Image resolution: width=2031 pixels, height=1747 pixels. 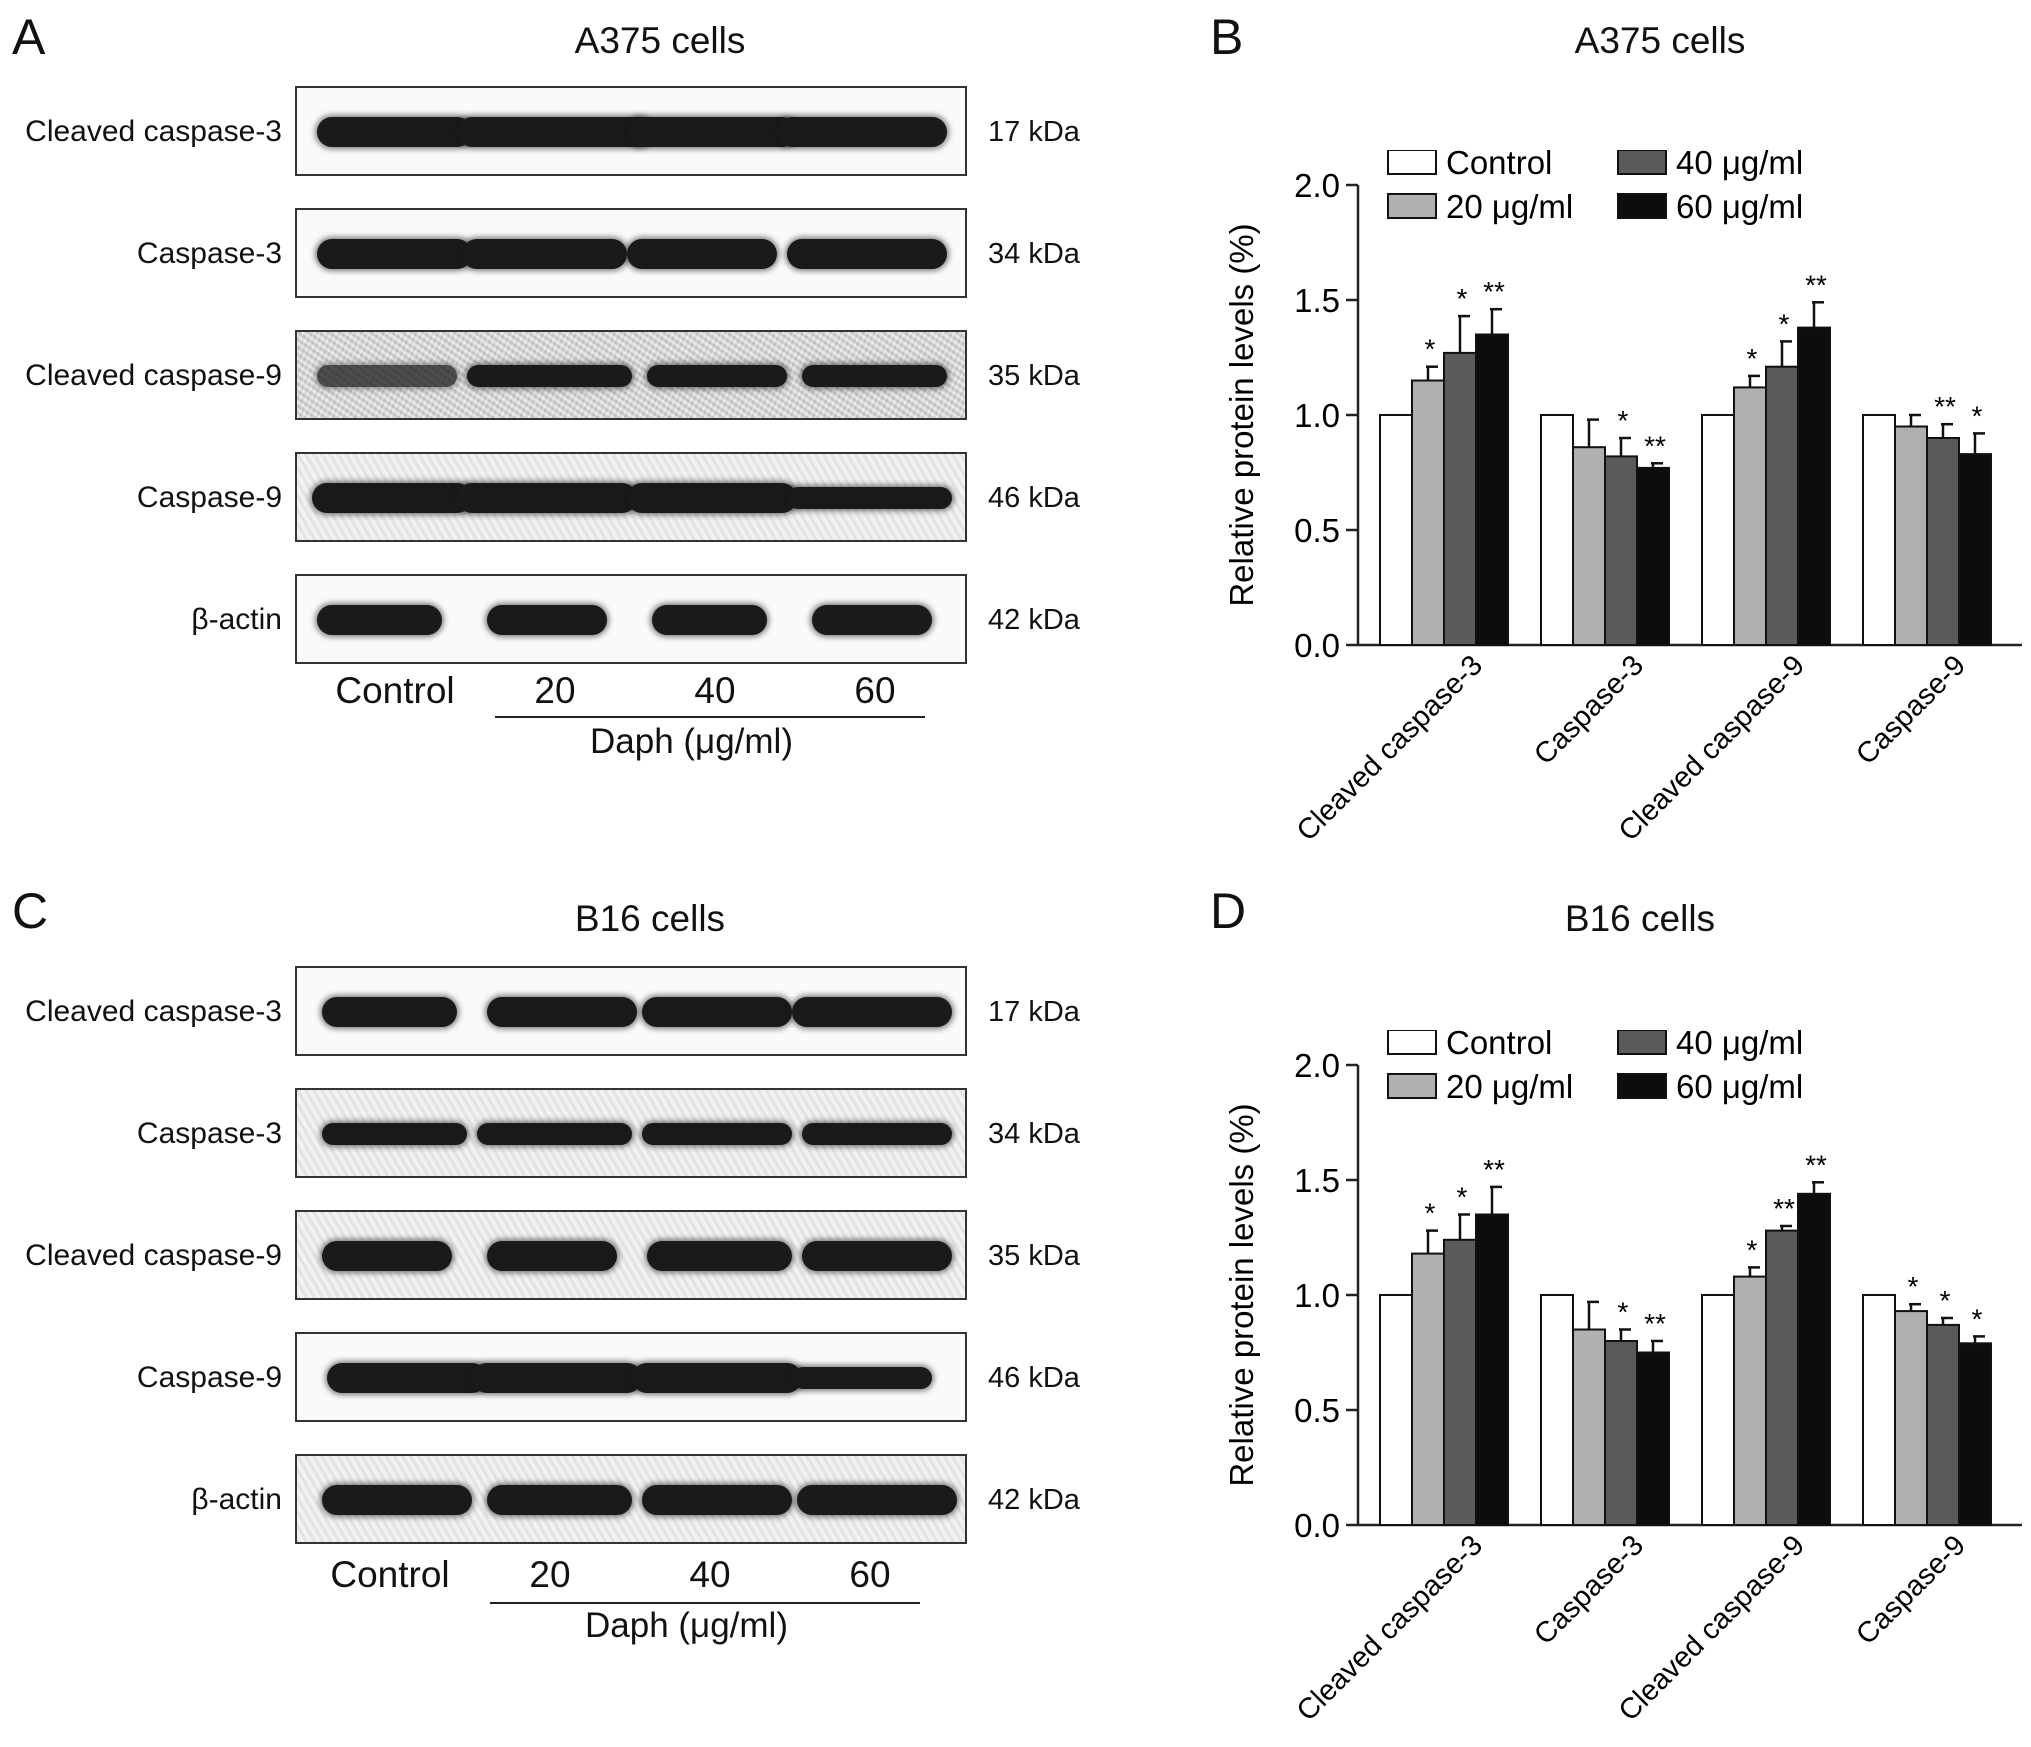 What do you see at coordinates (1640, 918) in the screenshot?
I see `panel-title-d: B16 cells` at bounding box center [1640, 918].